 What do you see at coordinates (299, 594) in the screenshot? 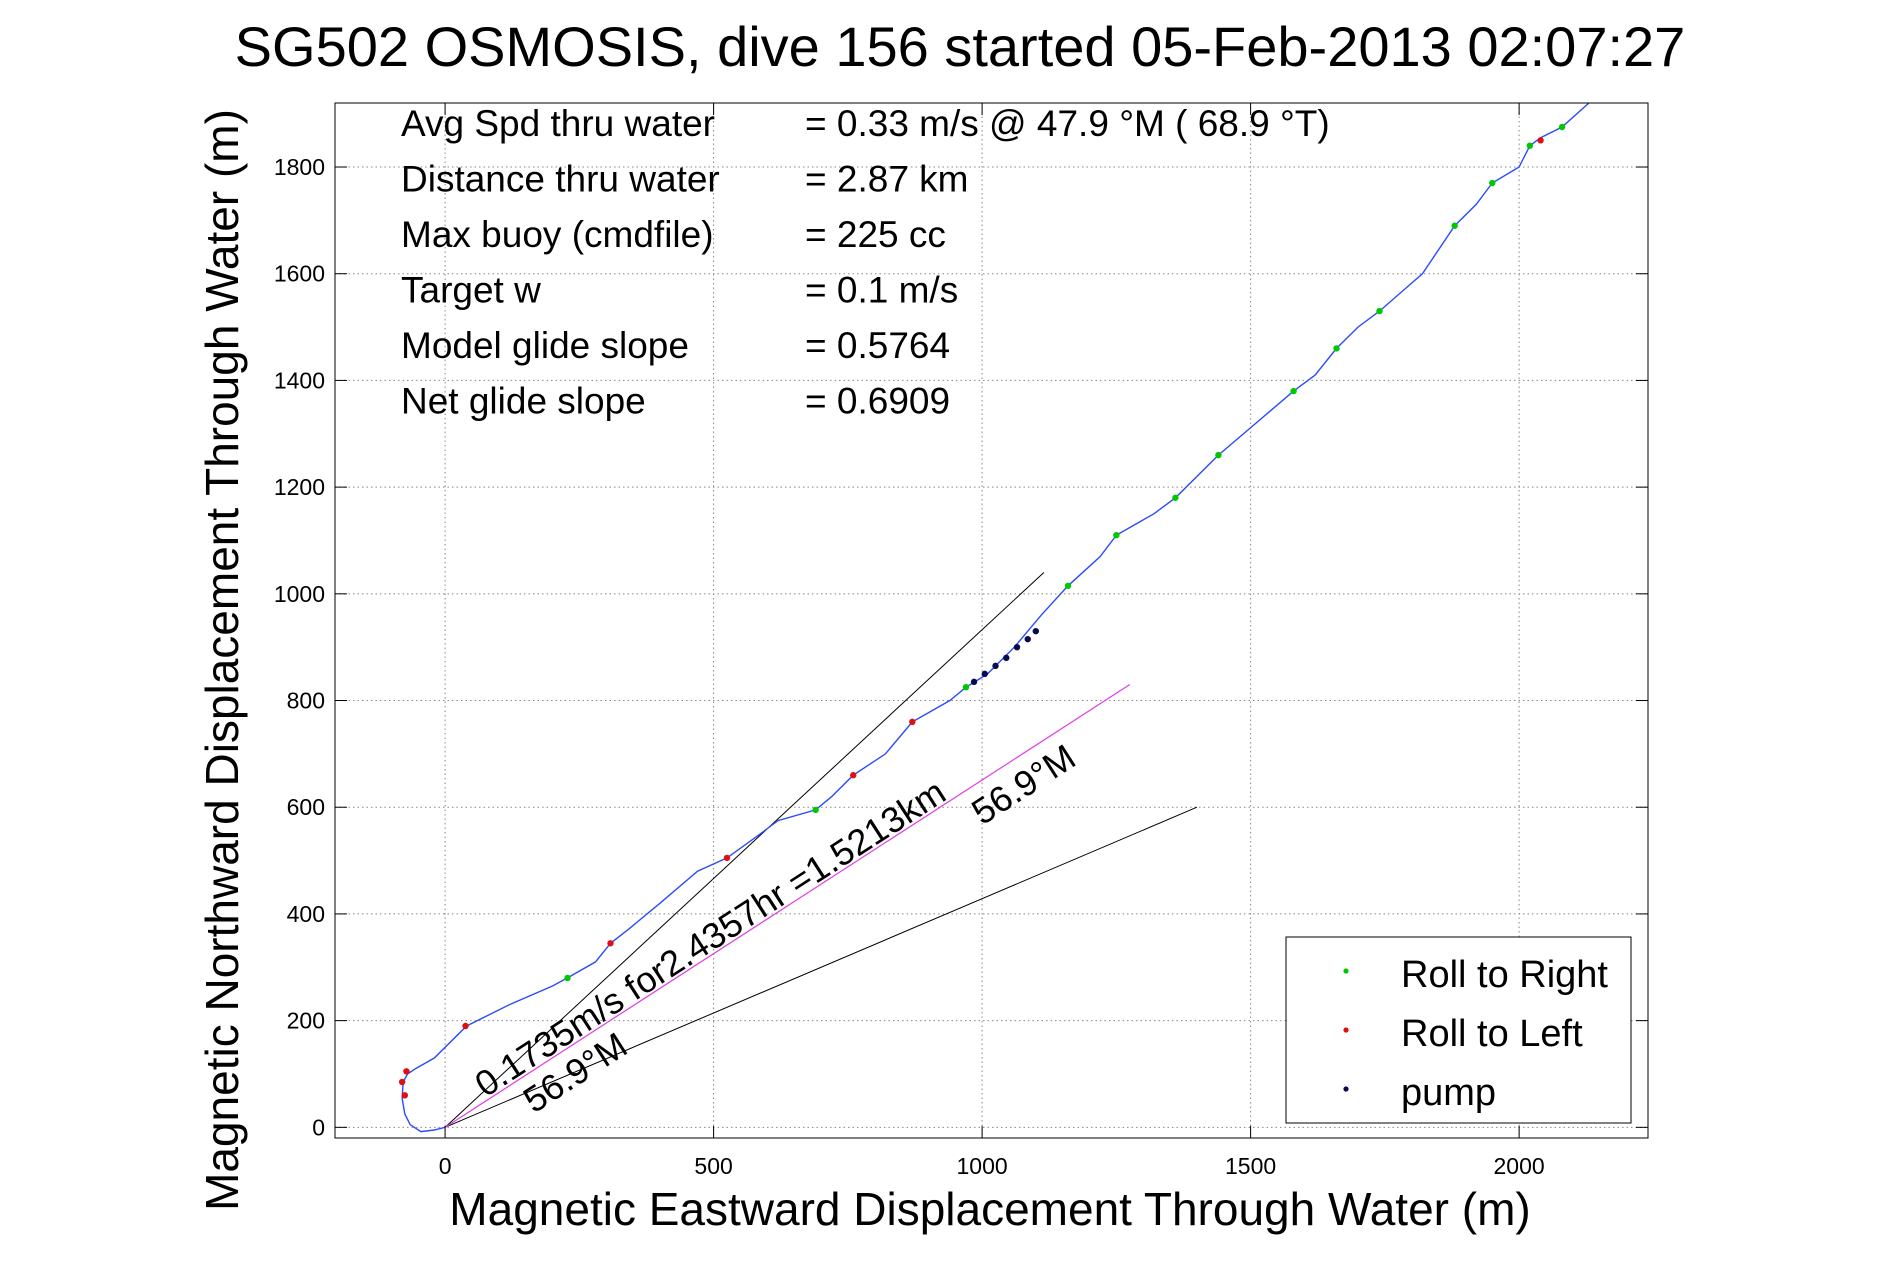
I see `y-tick-label: 1000` at bounding box center [299, 594].